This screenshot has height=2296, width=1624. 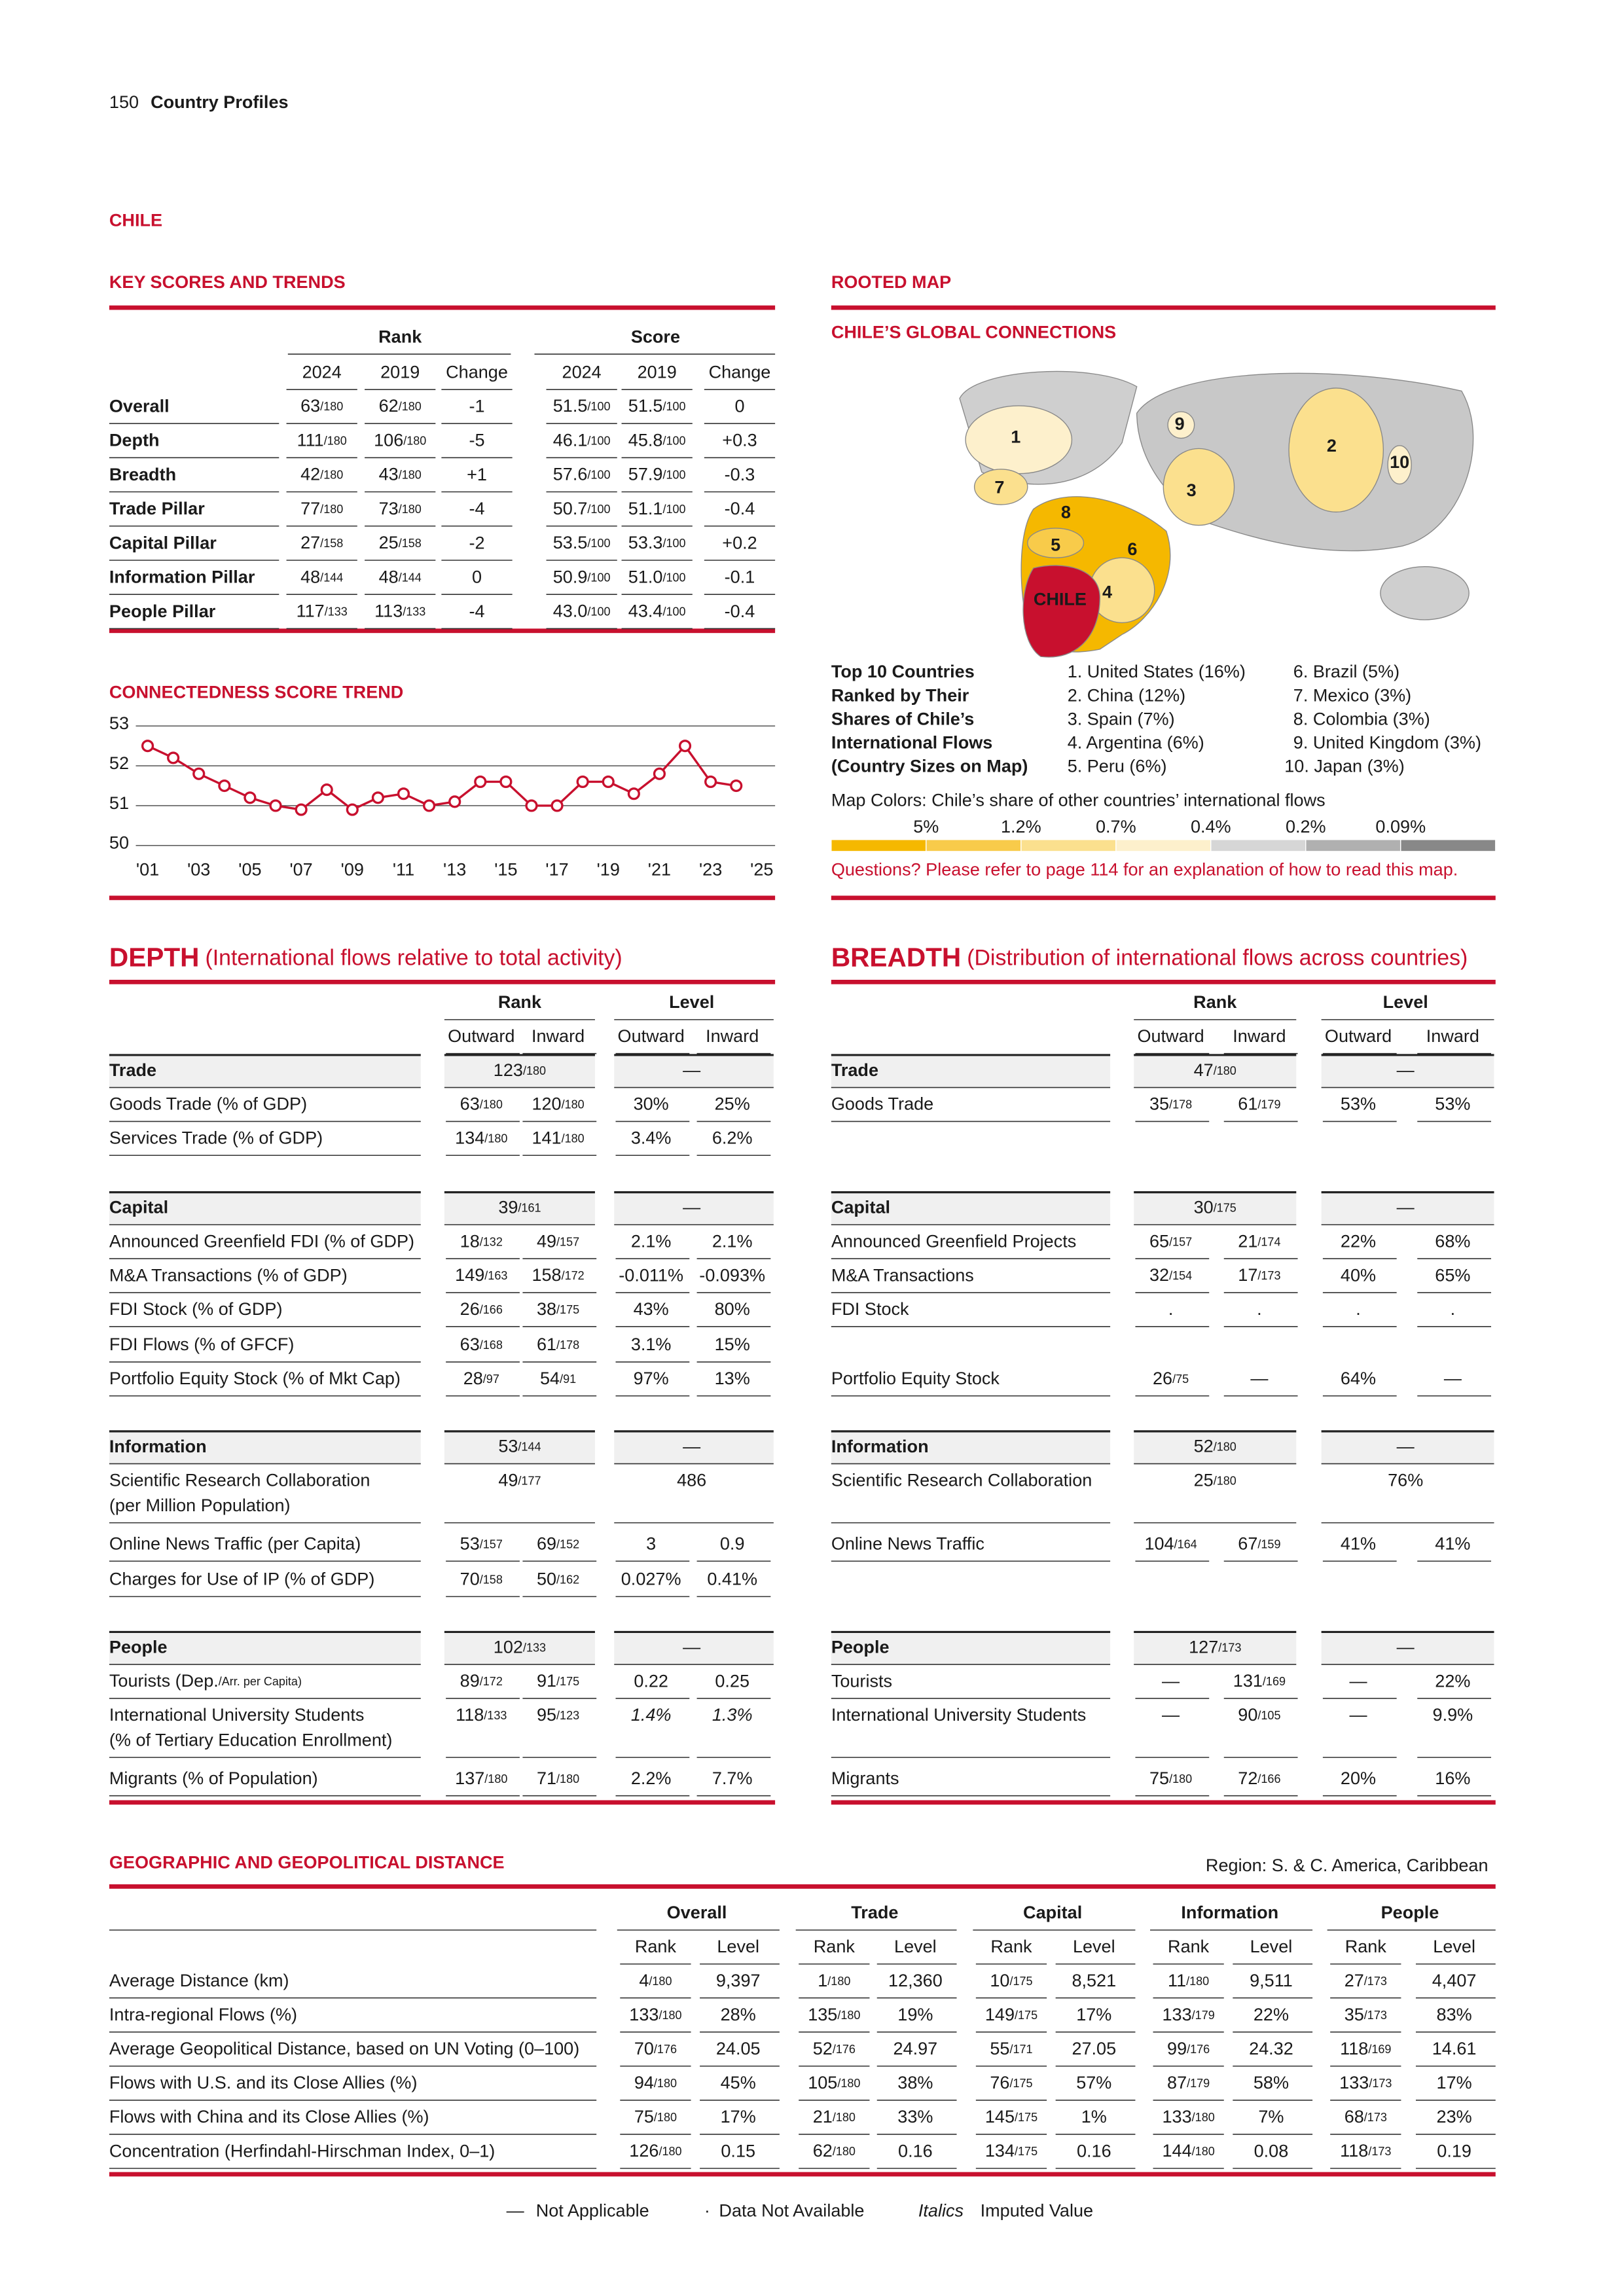 I want to click on cell: —, so click(x=1171, y=1715).